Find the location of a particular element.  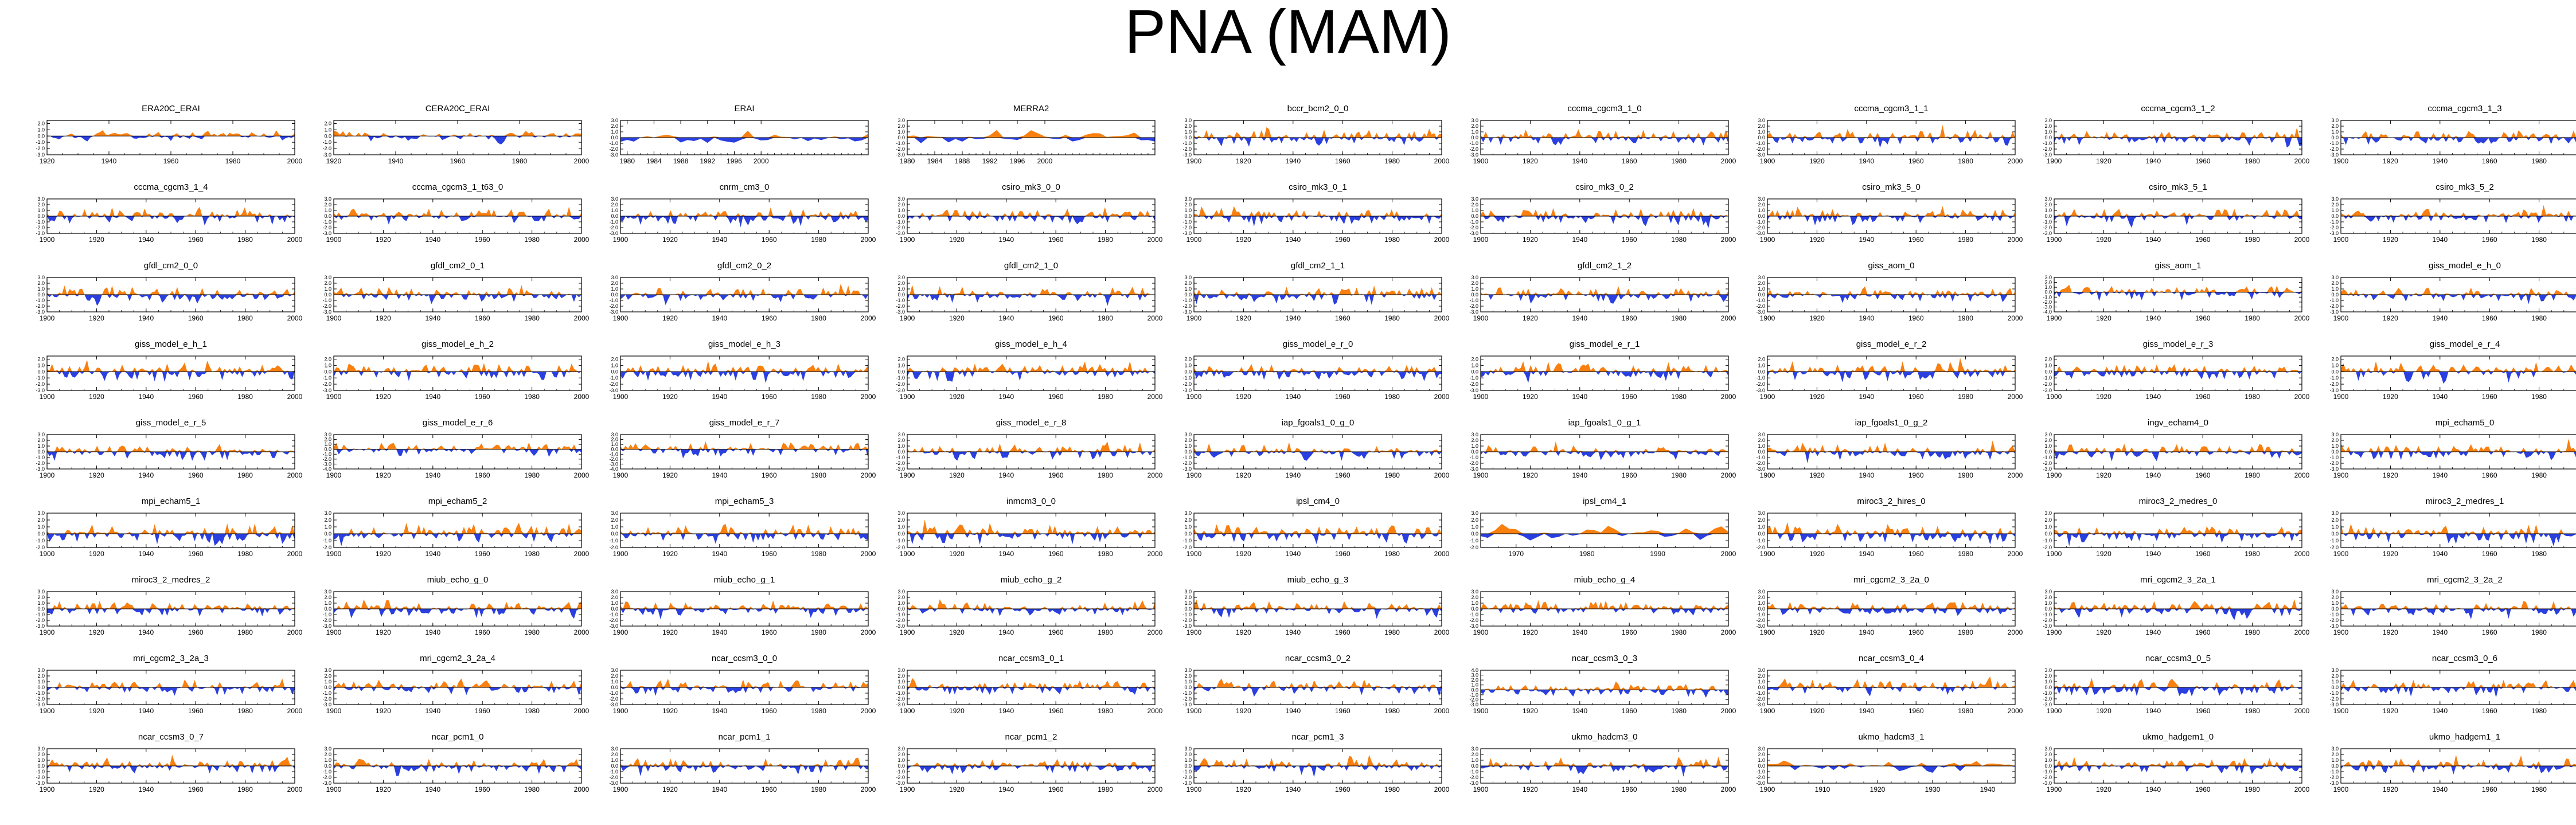

plot-frame is located at coordinates (2178, 294).